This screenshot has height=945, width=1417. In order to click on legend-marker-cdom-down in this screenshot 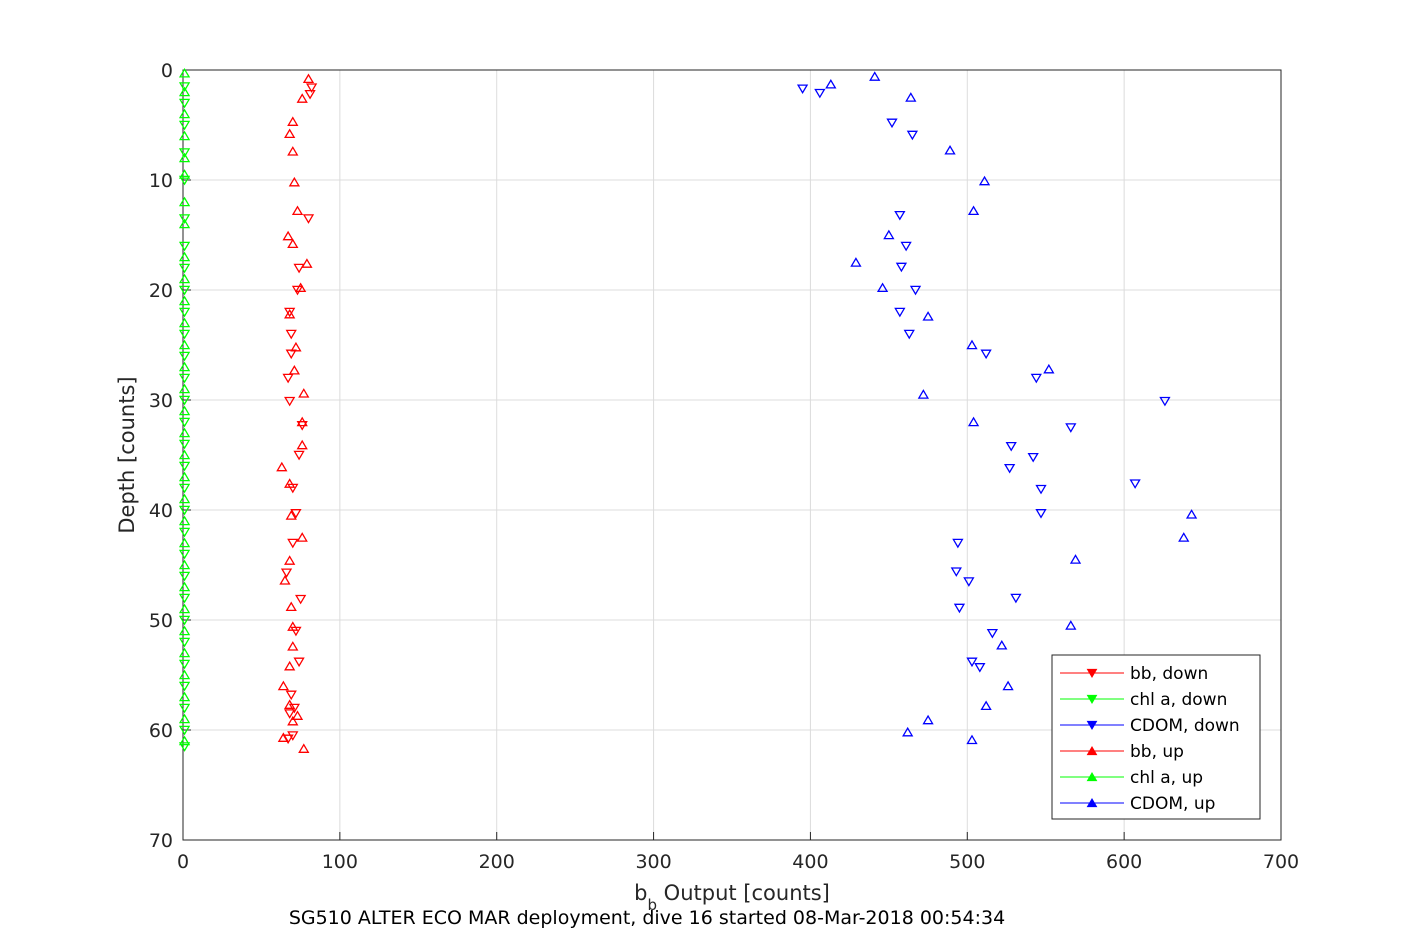, I will do `click(1092, 725)`.